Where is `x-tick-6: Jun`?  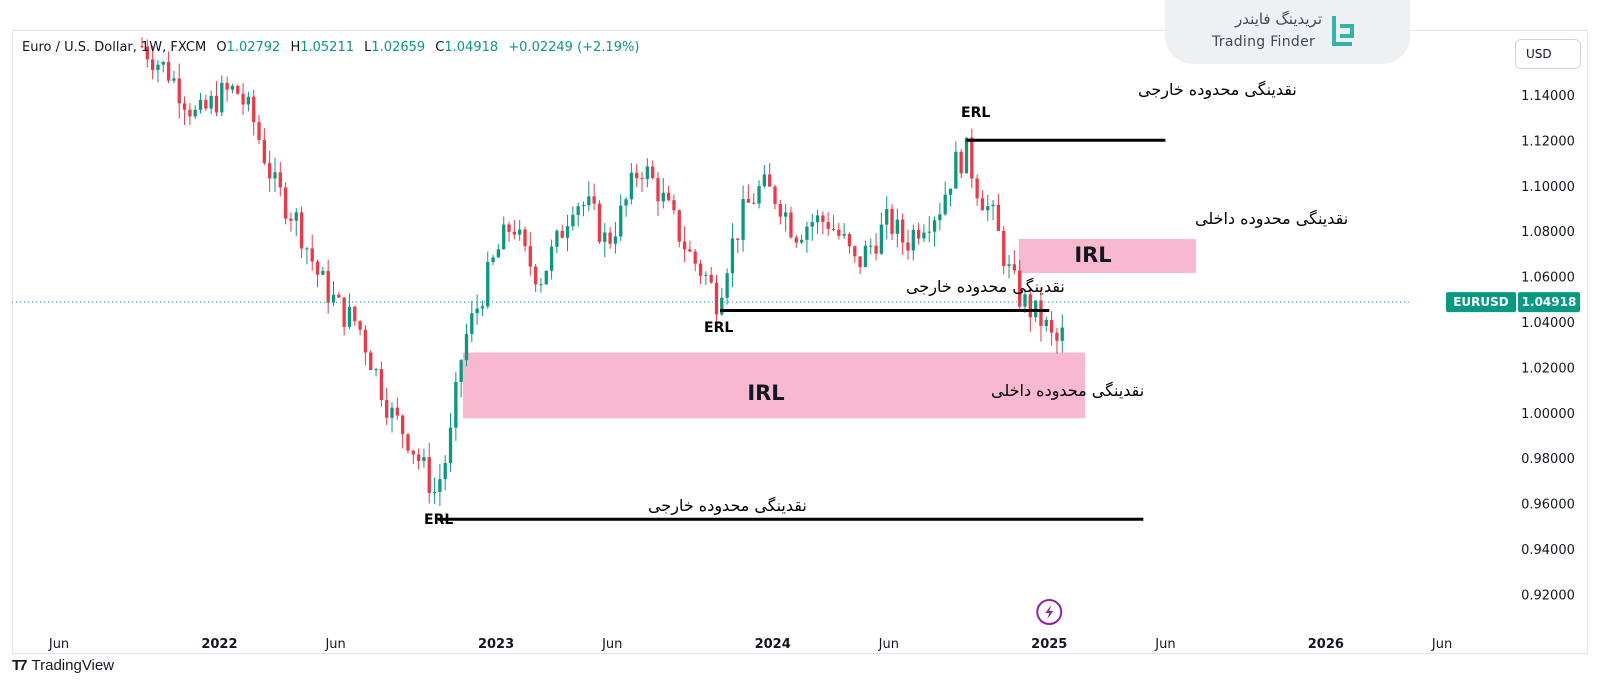 x-tick-6: Jun is located at coordinates (888, 644).